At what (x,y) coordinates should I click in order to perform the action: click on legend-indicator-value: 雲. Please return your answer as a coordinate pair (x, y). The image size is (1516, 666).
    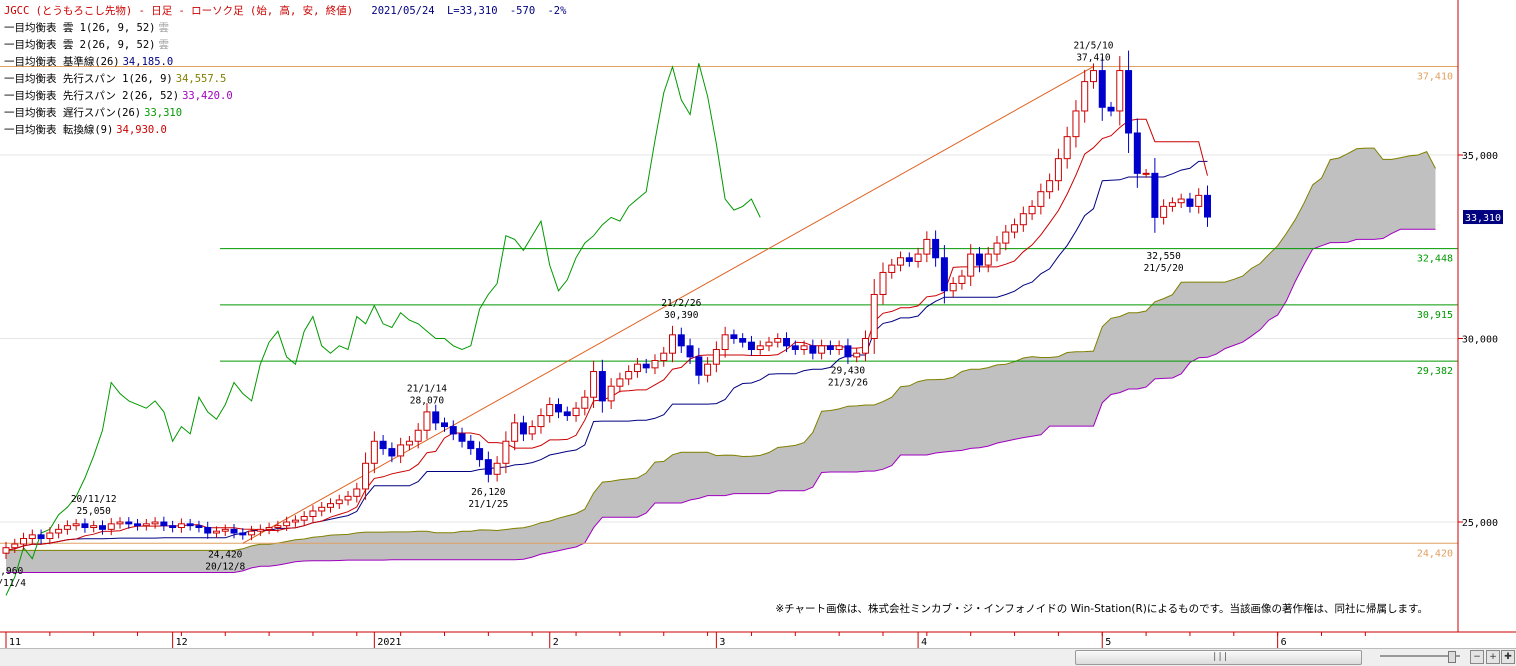
    Looking at the image, I should click on (164, 45).